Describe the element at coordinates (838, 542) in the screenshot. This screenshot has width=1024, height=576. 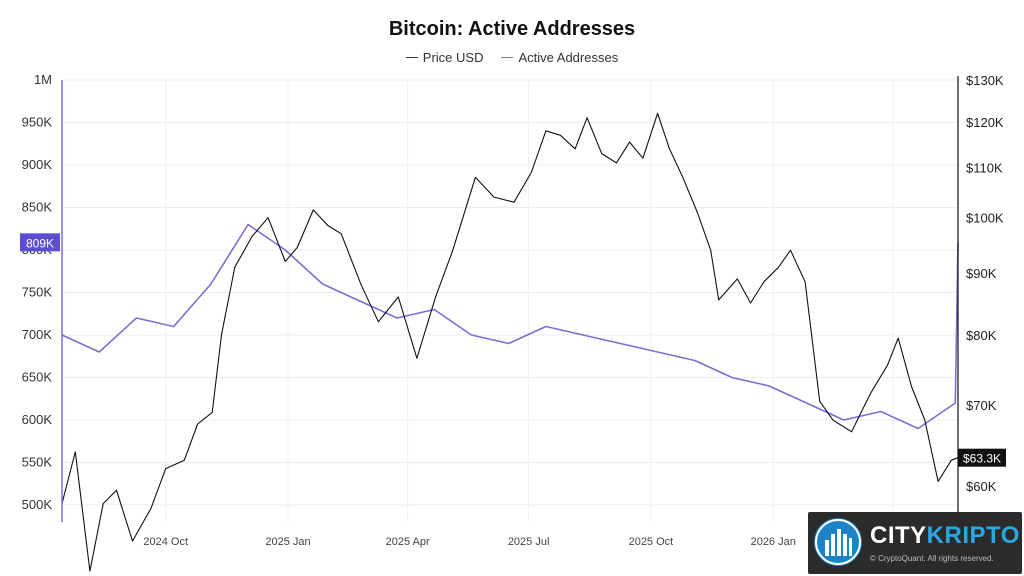
I see `citykripto-logo-icon` at that location.